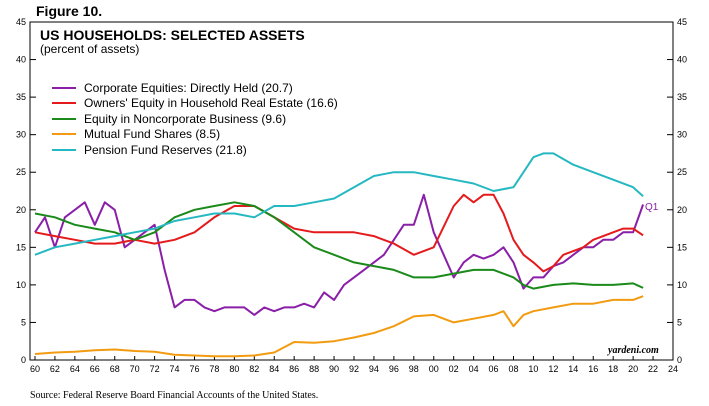 This screenshot has width=709, height=406. I want to click on legend-item-noncorporate-business: Equity in Noncorporate Business (9.6), so click(195, 119).